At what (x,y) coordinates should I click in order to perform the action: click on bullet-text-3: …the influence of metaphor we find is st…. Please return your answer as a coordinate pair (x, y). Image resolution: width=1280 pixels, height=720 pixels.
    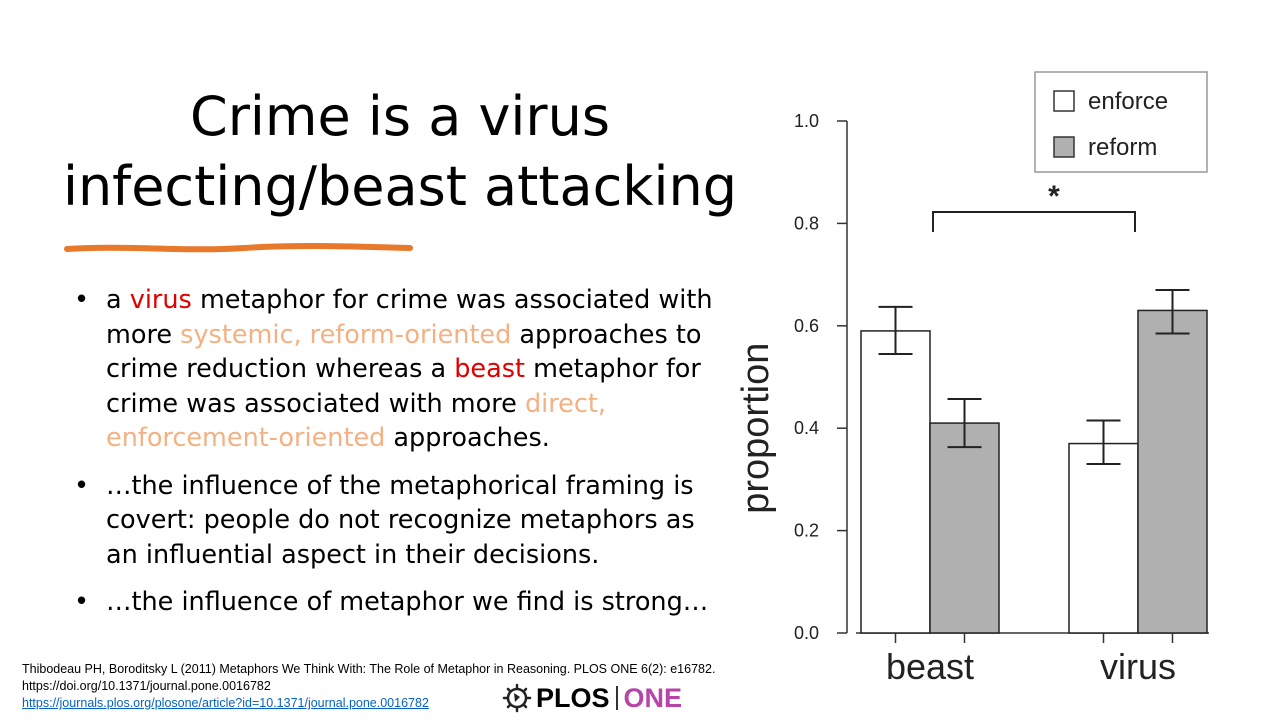
    Looking at the image, I should click on (407, 602).